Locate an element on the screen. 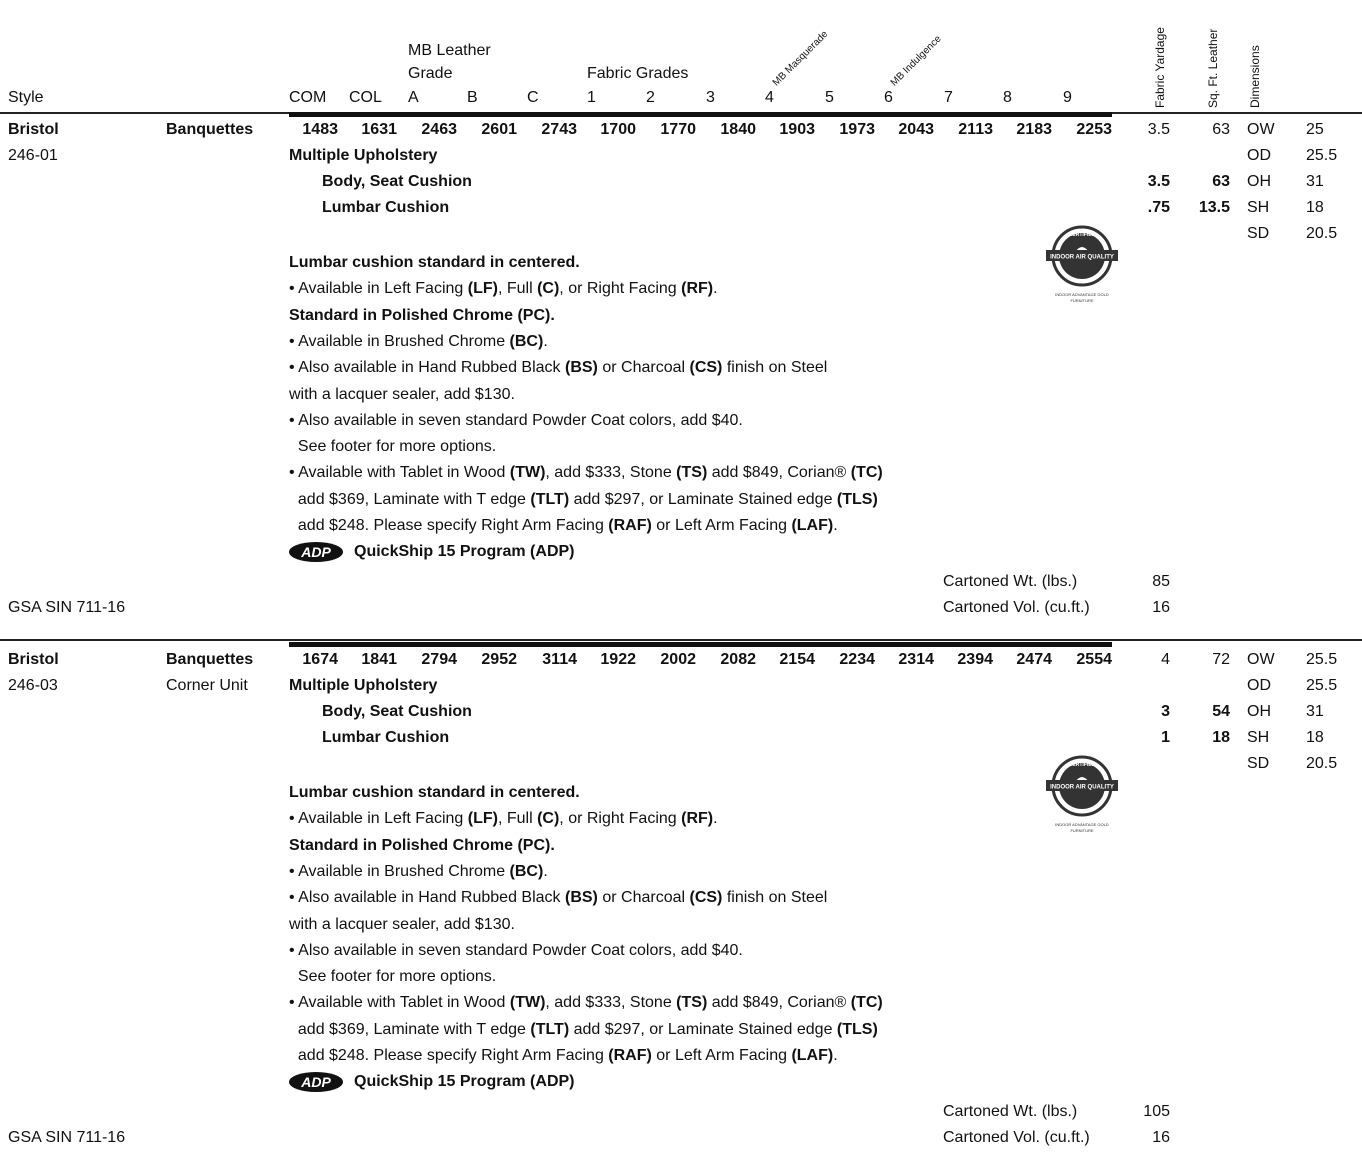 The image size is (1362, 1153). price-cell: 1840 is located at coordinates (738, 129).